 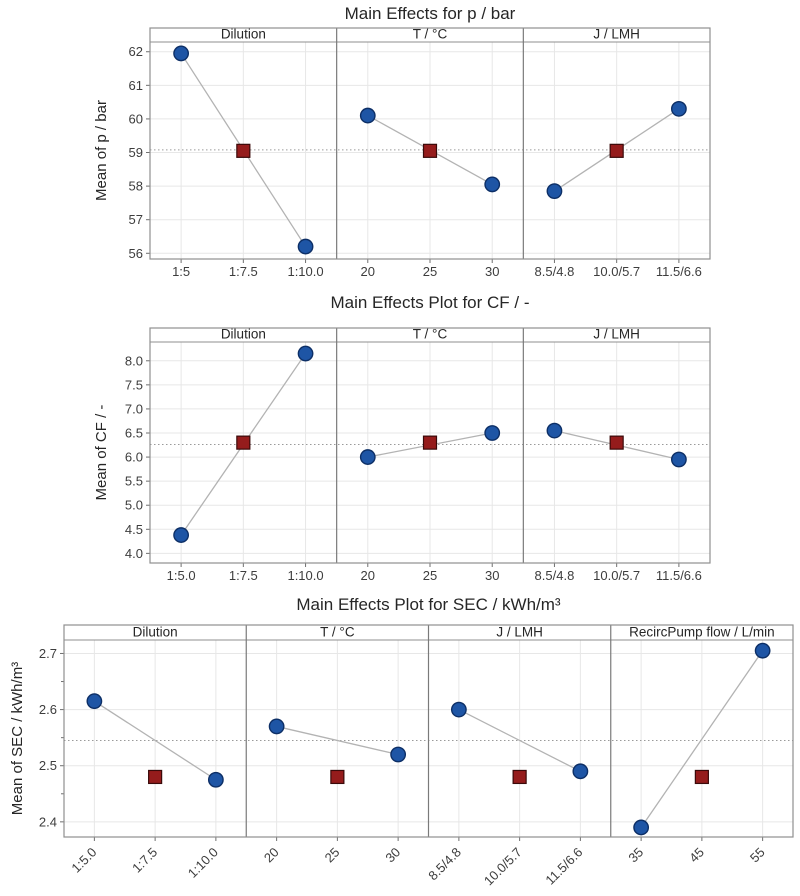 What do you see at coordinates (136, 51) in the screenshot?
I see `y-tick-label: 62` at bounding box center [136, 51].